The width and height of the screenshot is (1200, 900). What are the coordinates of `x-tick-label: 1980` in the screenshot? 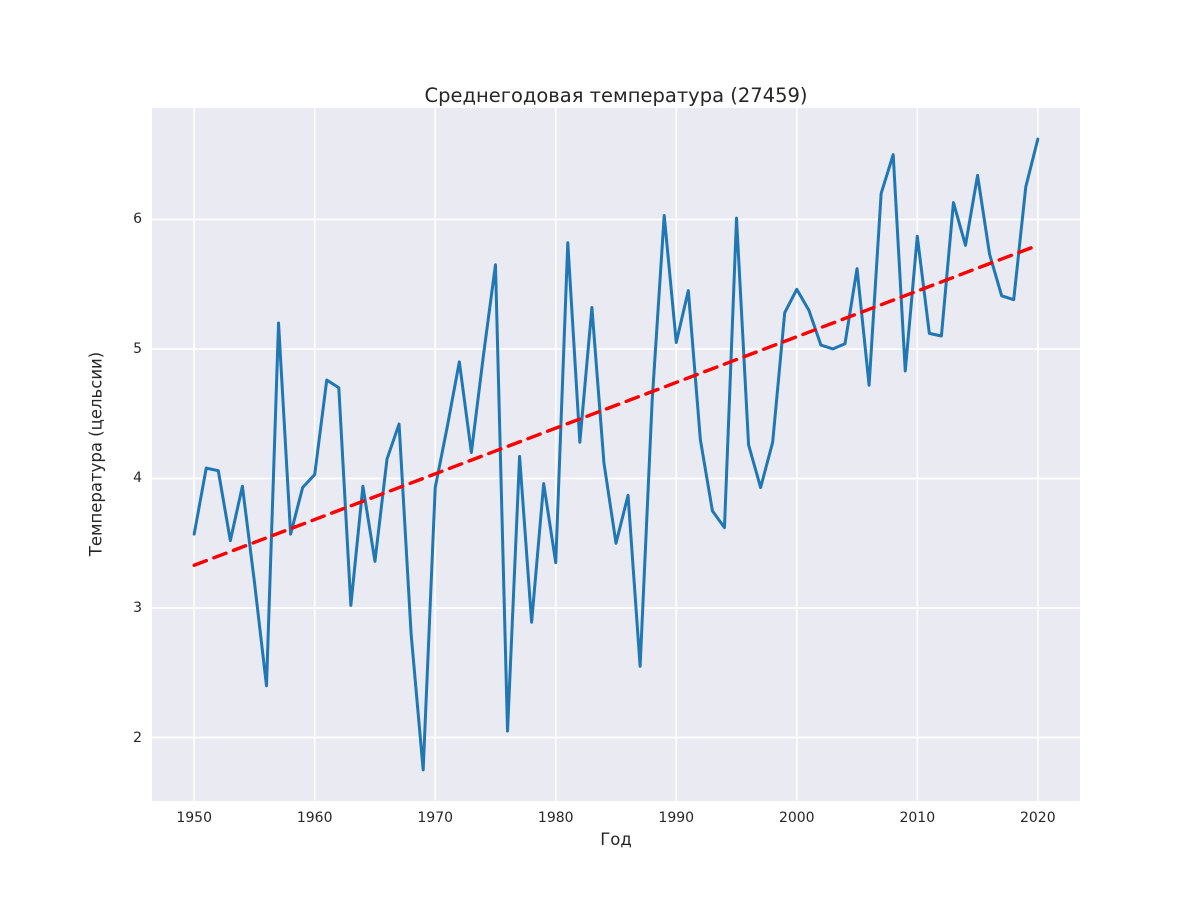 It's located at (555, 818).